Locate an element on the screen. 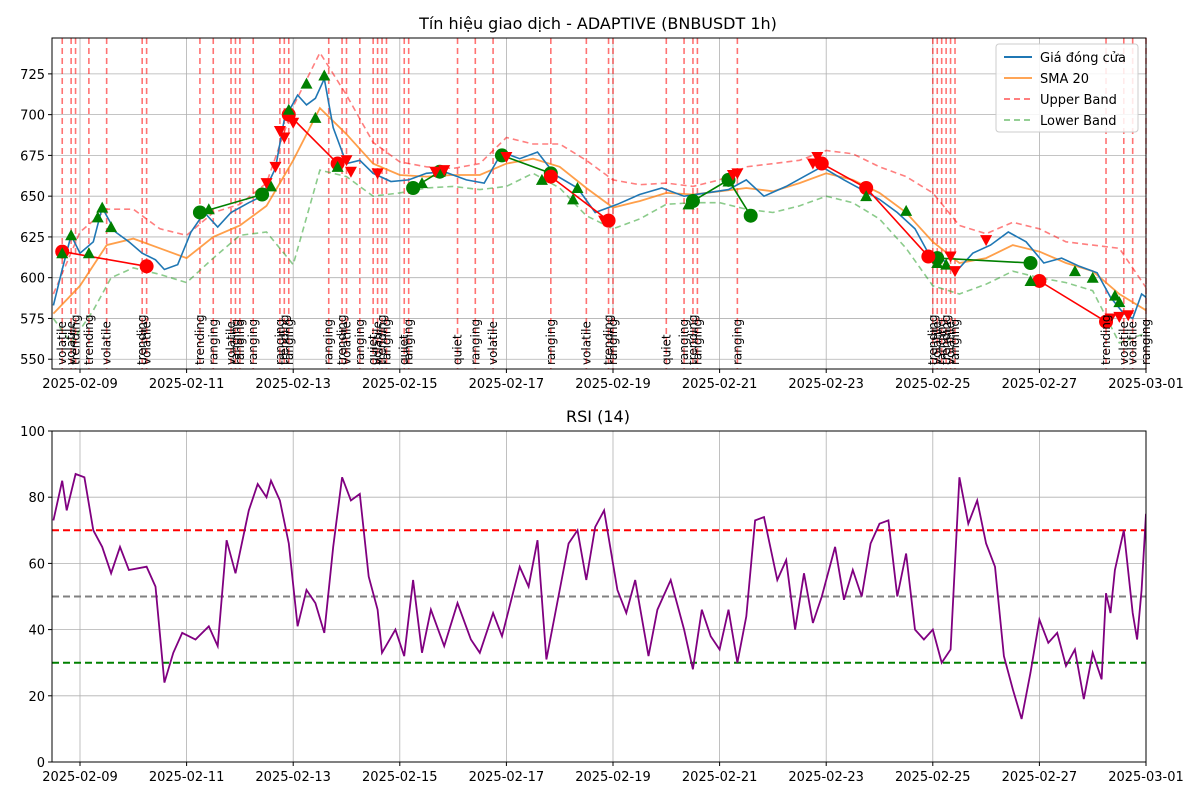  rsi-x-tick-label: 2025-02-17 is located at coordinates (507, 777).